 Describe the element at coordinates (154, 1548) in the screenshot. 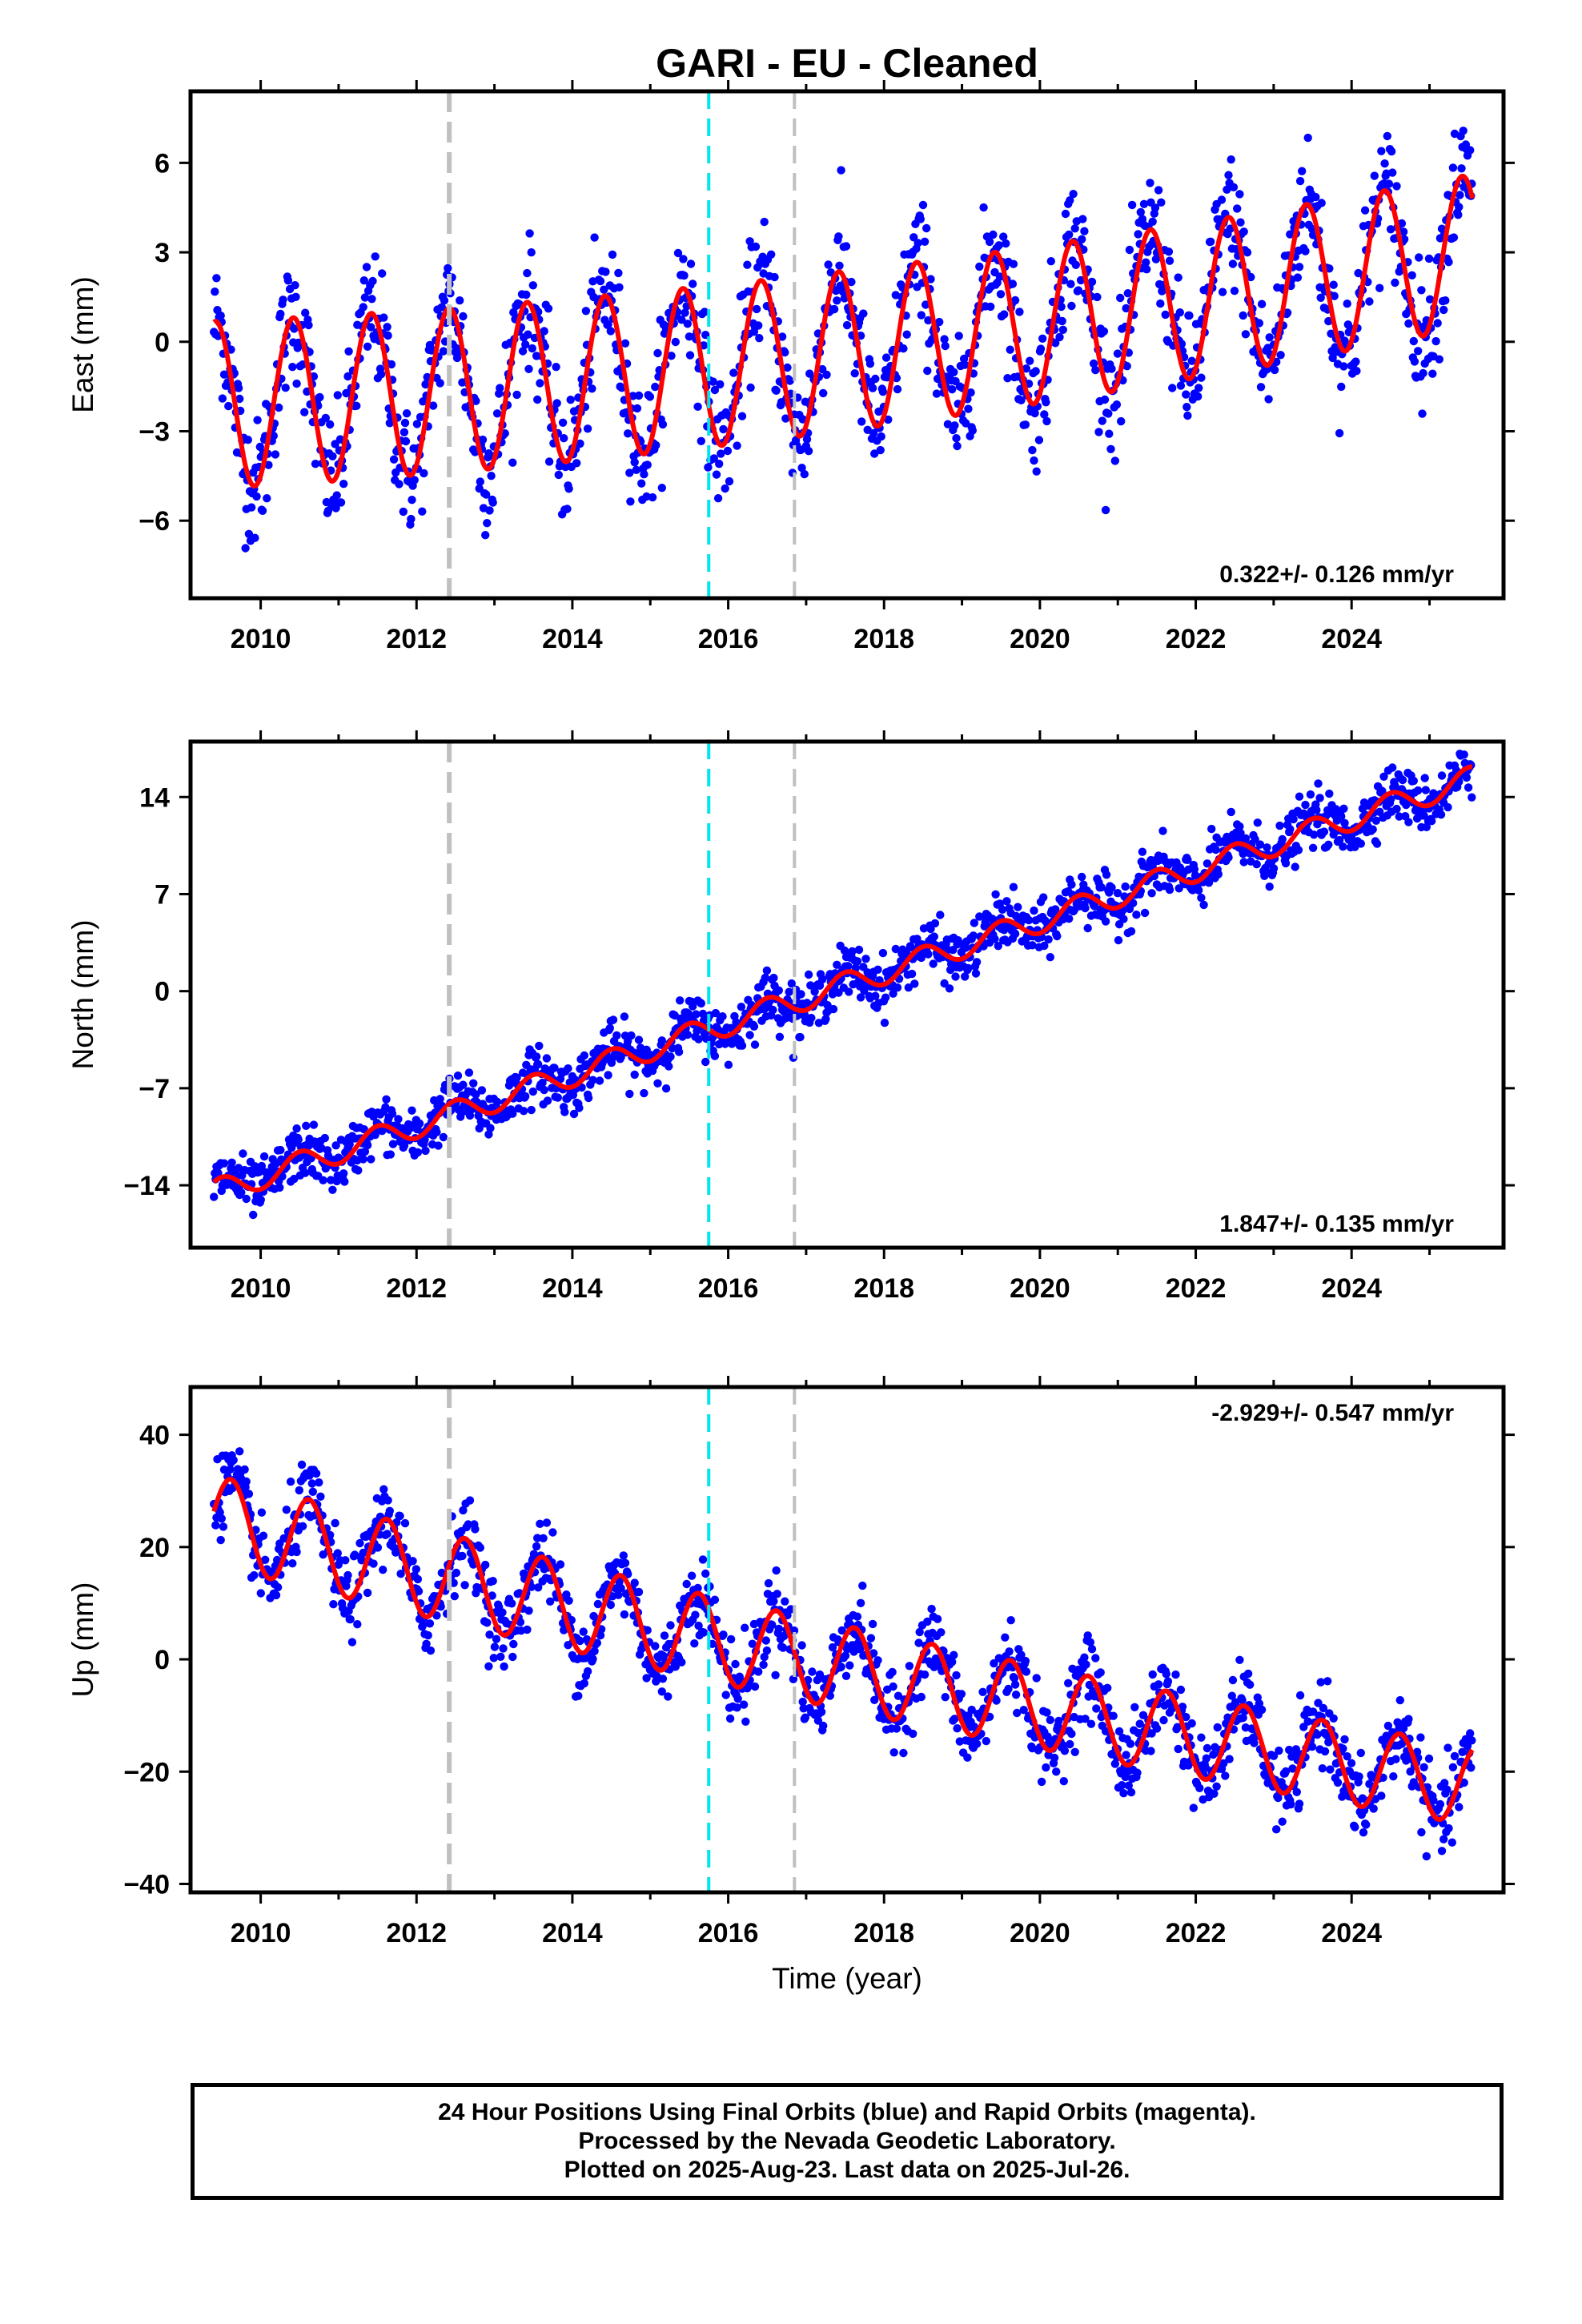

I see `y-tick-label: 20` at that location.